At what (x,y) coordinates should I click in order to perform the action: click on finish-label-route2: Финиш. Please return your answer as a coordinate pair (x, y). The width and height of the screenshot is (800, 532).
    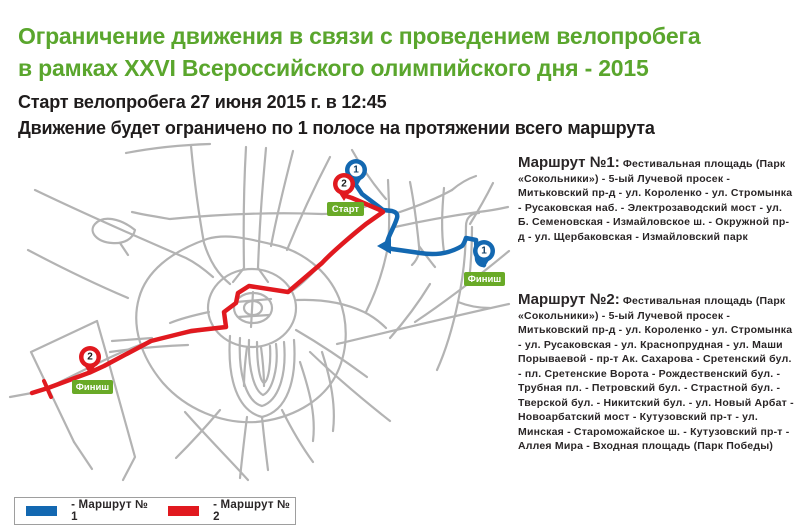
    Looking at the image, I should click on (92, 387).